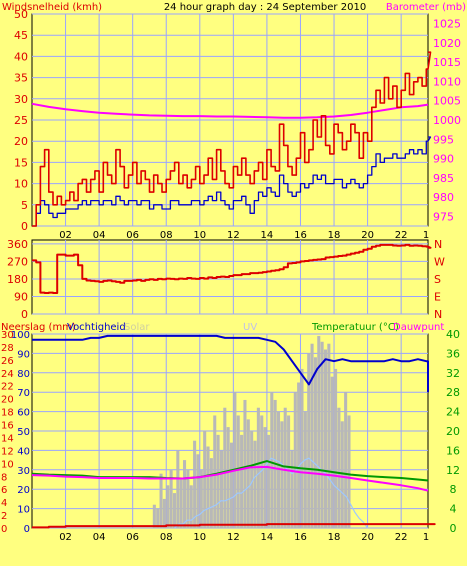 The image size is (467, 566). What do you see at coordinates (7, 400) in the screenshot?
I see `rain-y-tick-label: 20` at bounding box center [7, 400].